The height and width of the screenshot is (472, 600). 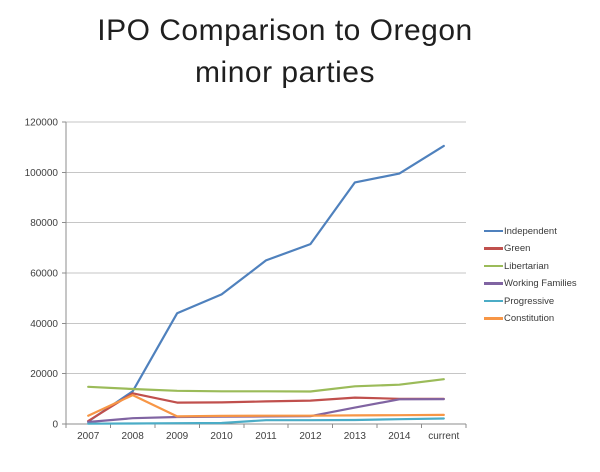 I want to click on series-line-constitution, so click(x=266, y=406).